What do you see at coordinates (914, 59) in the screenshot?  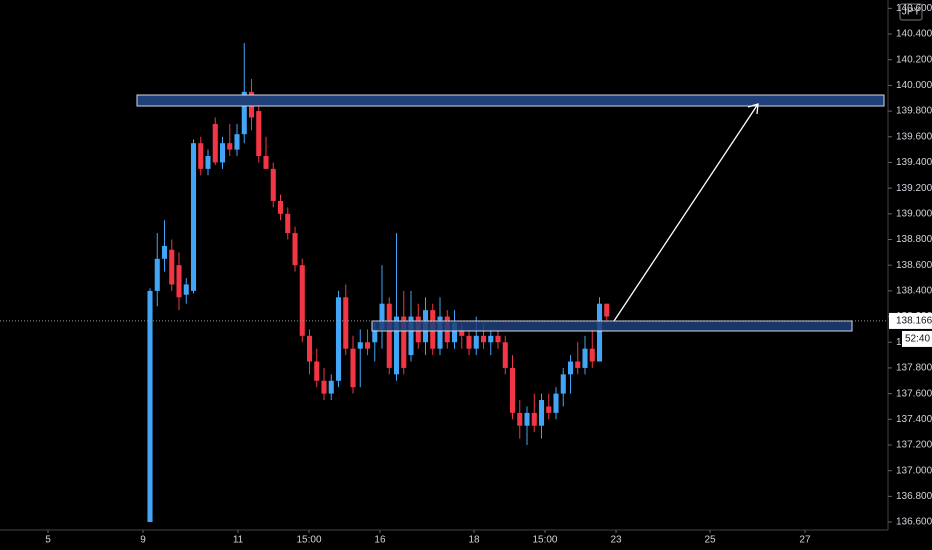 I see `y-tick-label: 140.200` at bounding box center [914, 59].